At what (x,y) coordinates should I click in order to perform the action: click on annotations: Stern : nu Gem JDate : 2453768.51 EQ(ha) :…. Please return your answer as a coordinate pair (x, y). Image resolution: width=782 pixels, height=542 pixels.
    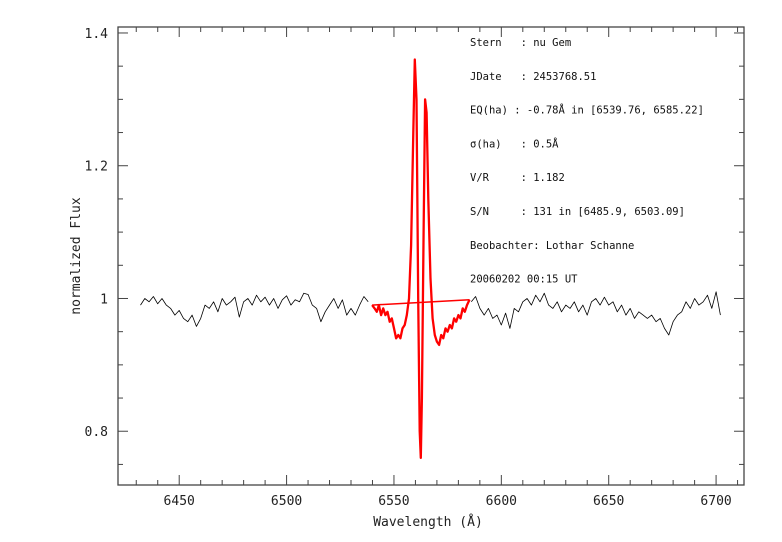
    Looking at the image, I should click on (587, 161).